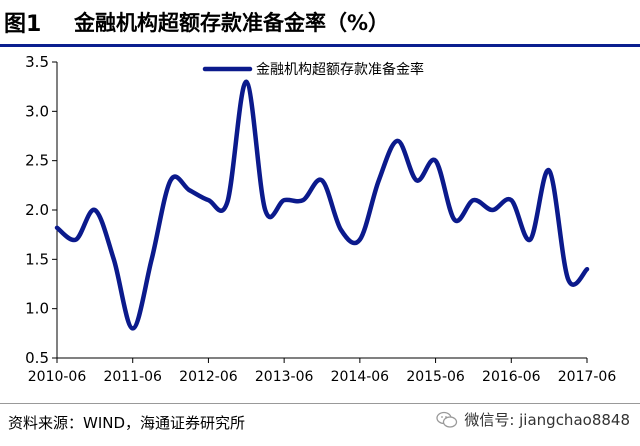 The height and width of the screenshot is (446, 640). I want to click on chart-legend: 金融机构超额存款准备金率, so click(313, 69).